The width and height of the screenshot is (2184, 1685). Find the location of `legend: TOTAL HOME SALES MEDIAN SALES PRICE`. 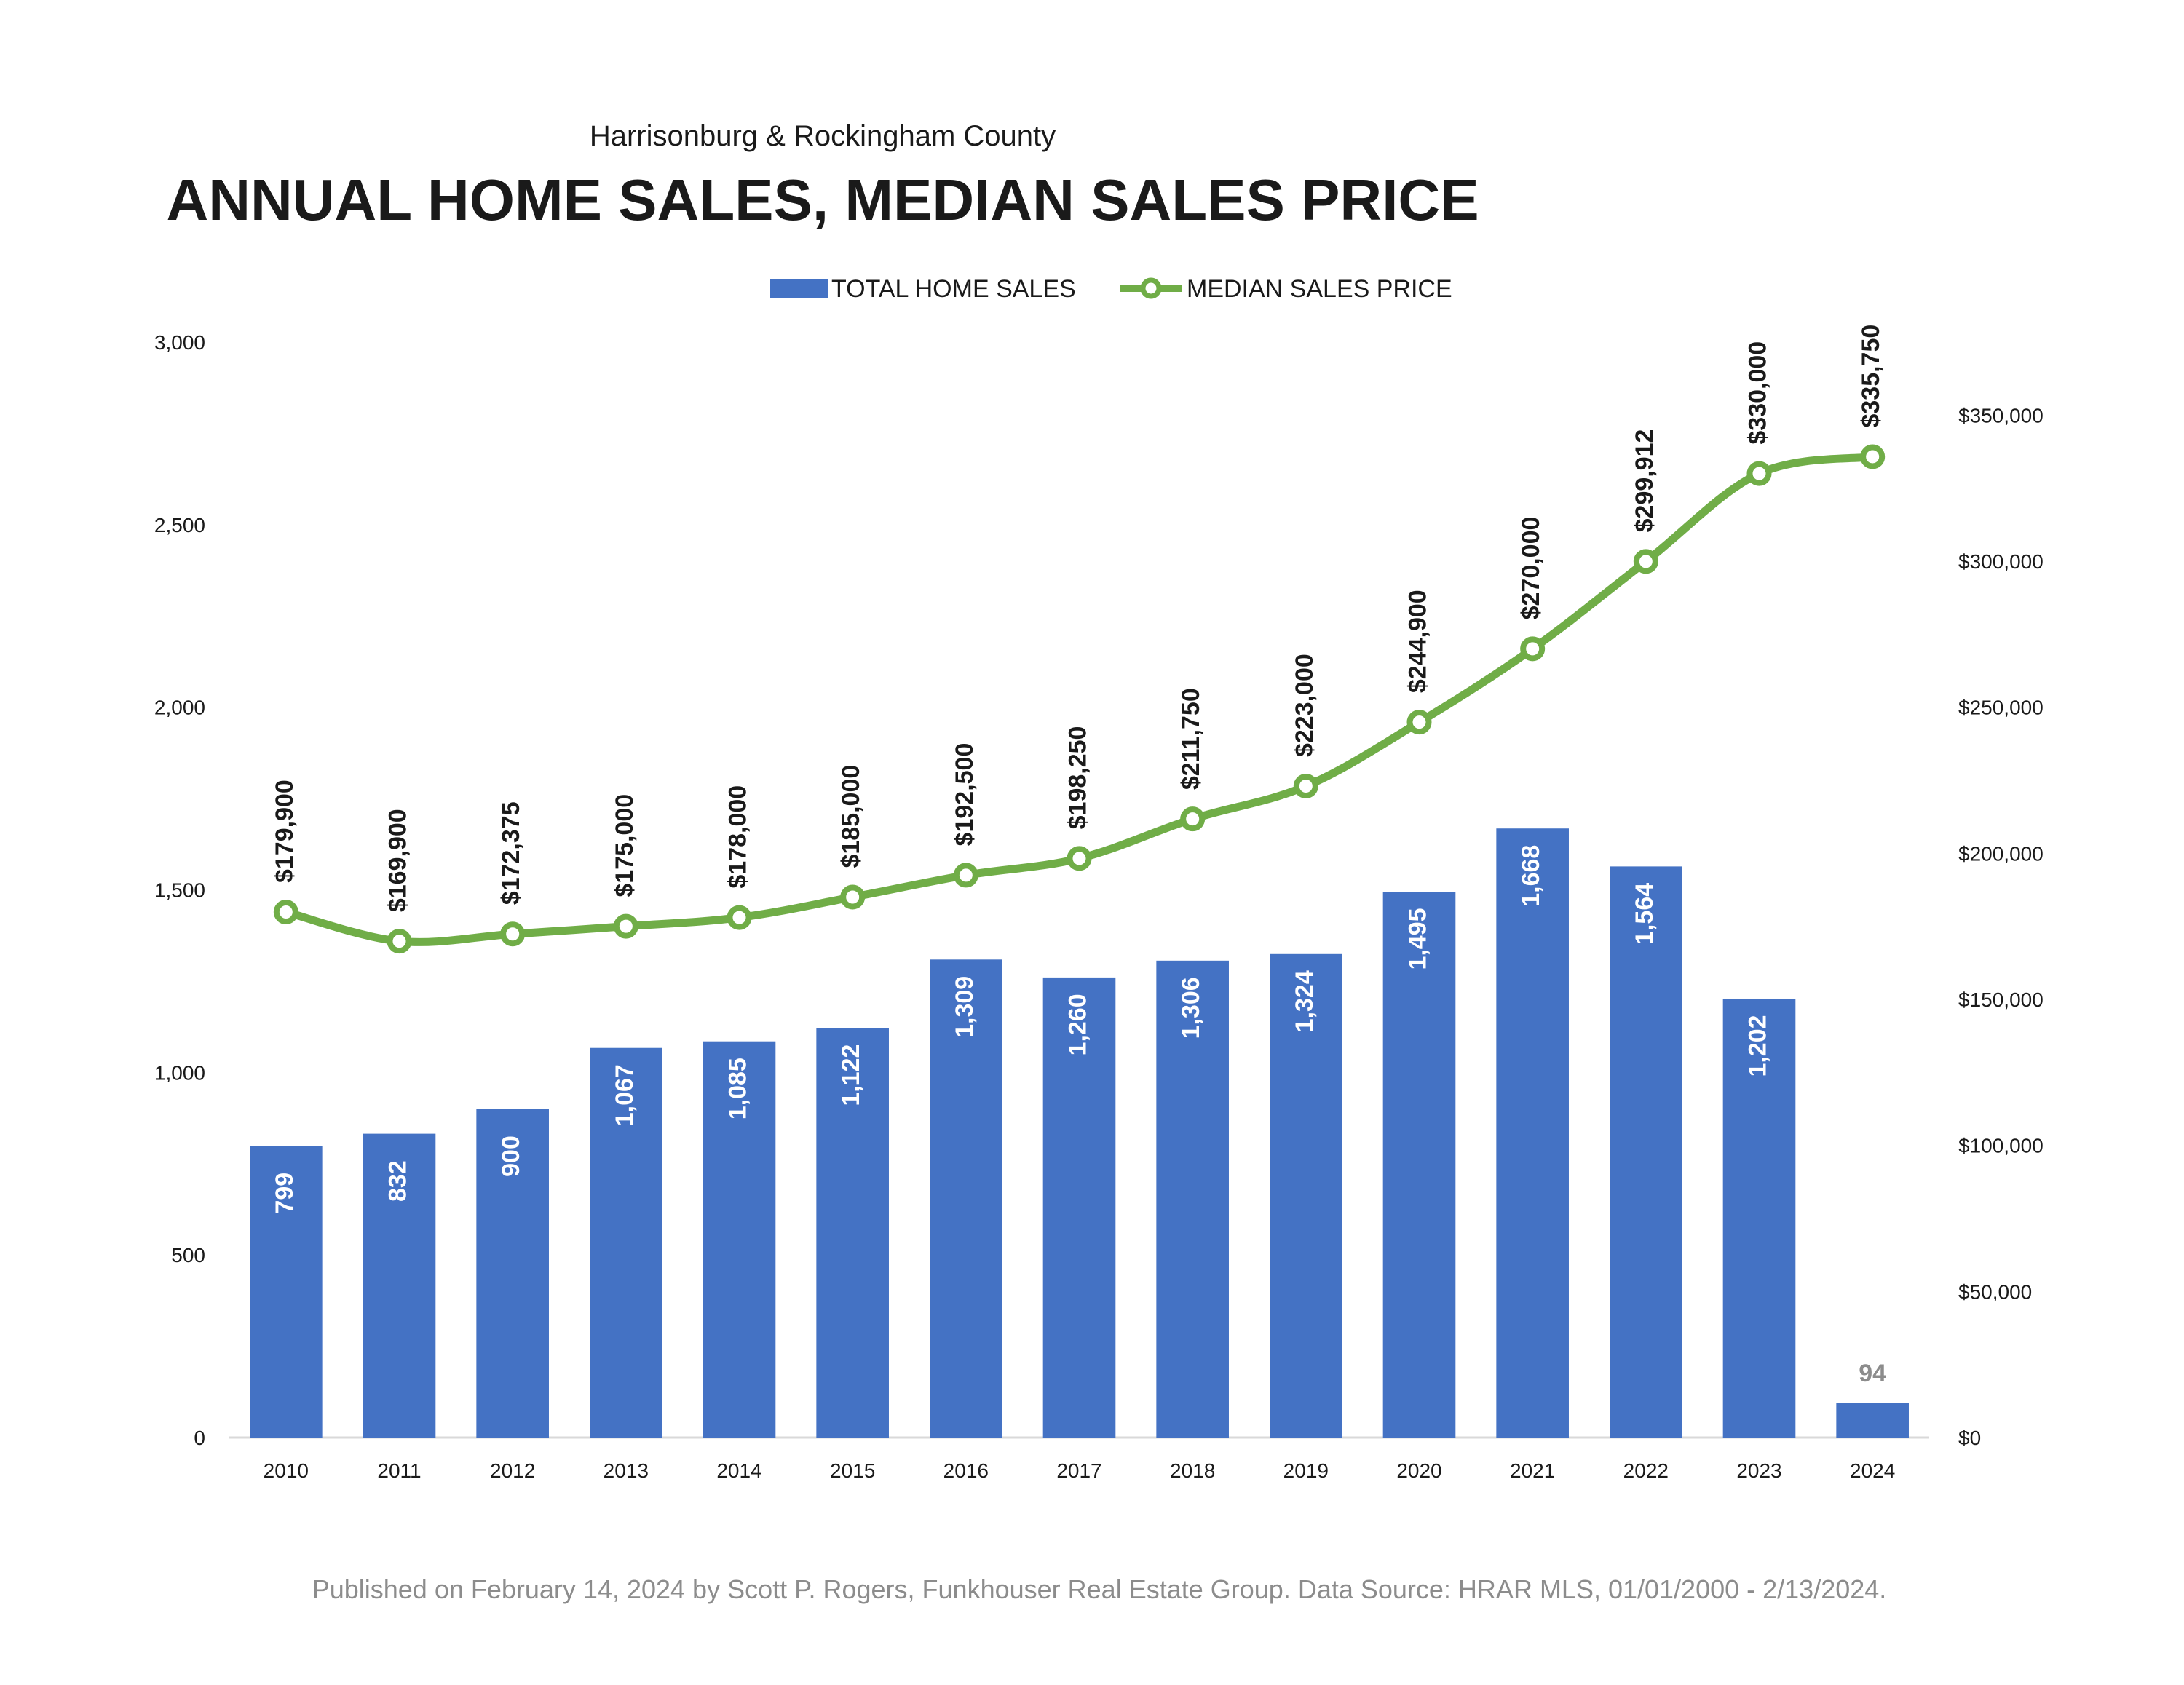

legend: TOTAL HOME SALES MEDIAN SALES PRICE is located at coordinates (1111, 289).